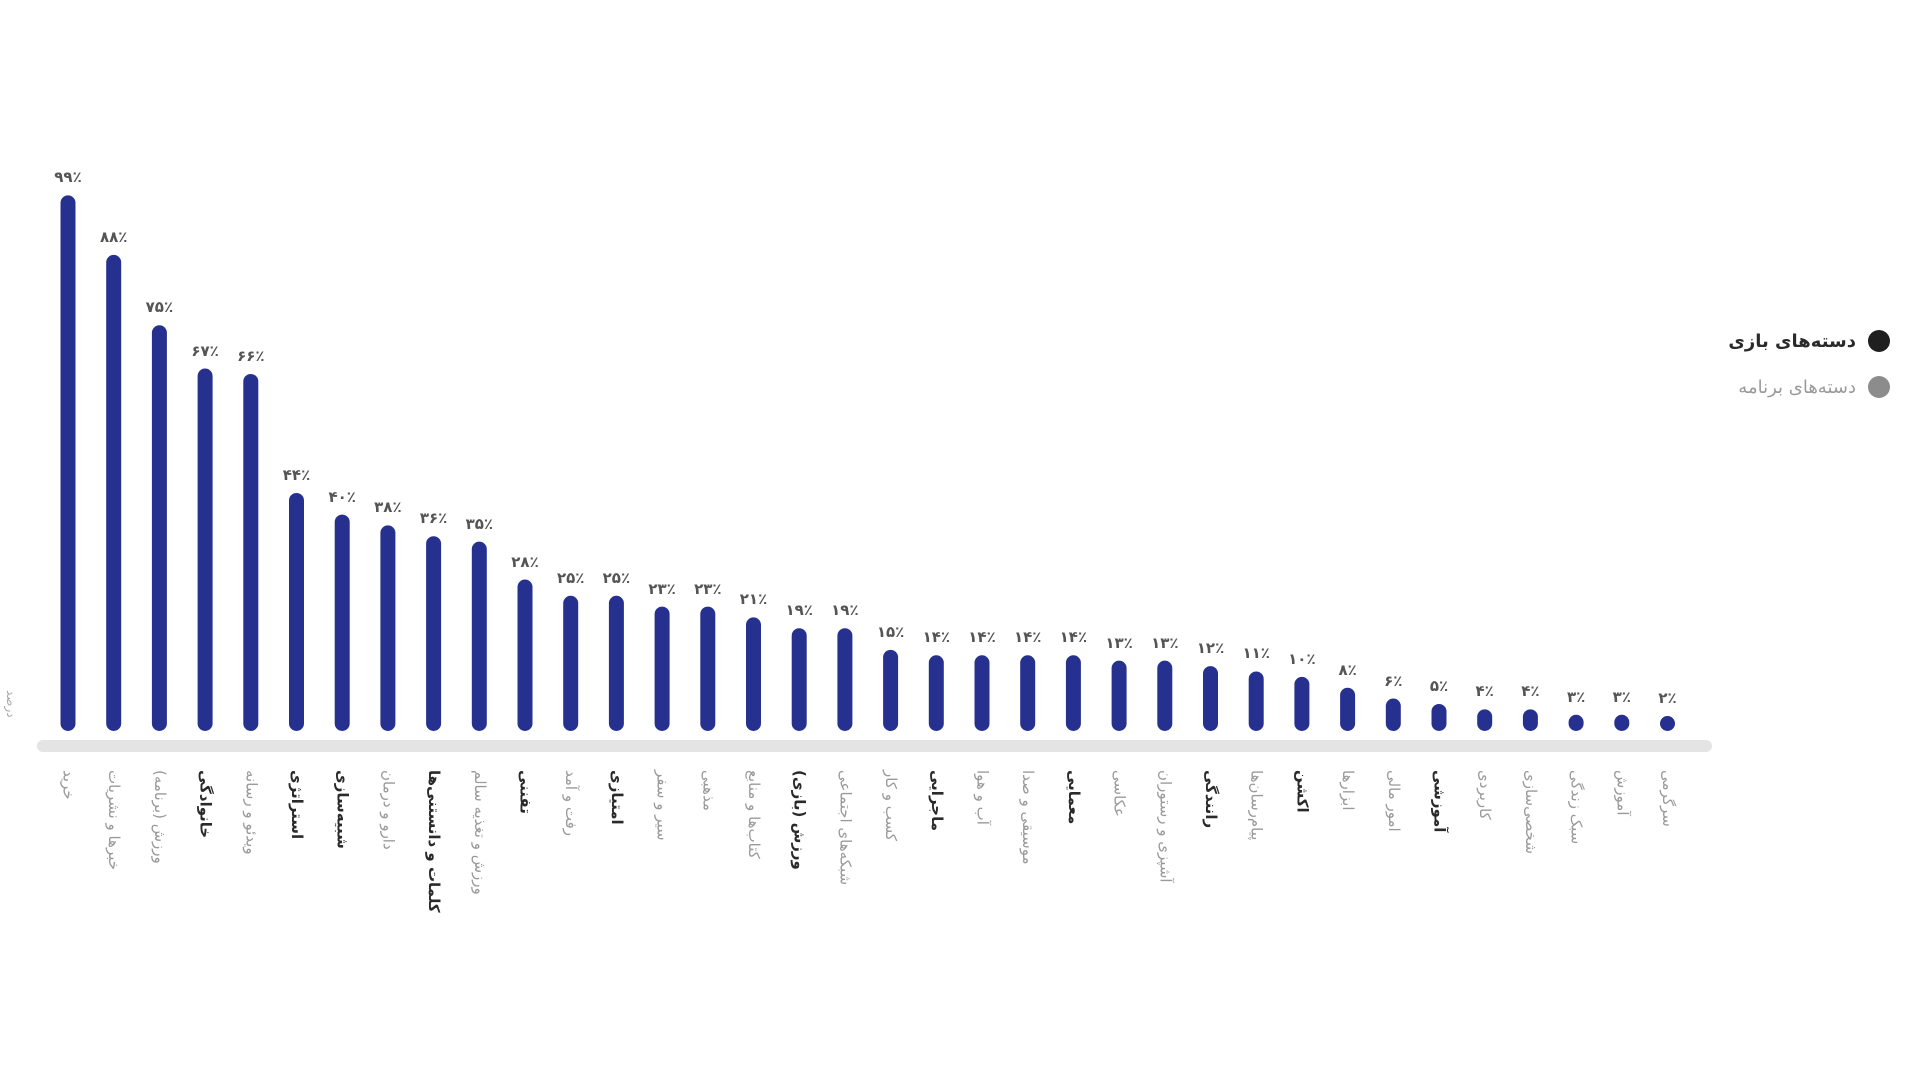 The width and height of the screenshot is (1920, 1080). Describe the element at coordinates (1393, 680) in the screenshot. I see `data-label: ۶٪` at that location.